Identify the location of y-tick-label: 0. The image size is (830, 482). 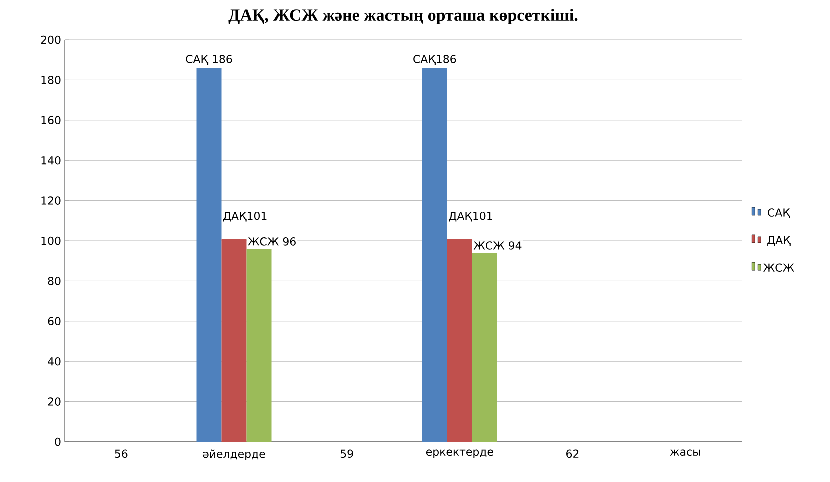
(58, 442).